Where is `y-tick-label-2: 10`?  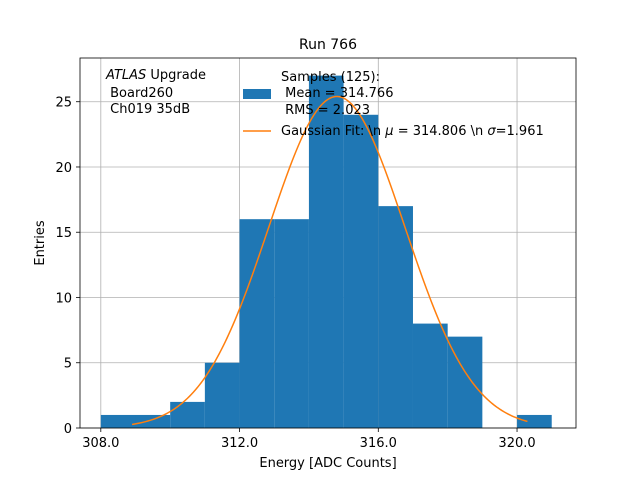 y-tick-label-2: 10 is located at coordinates (63, 298).